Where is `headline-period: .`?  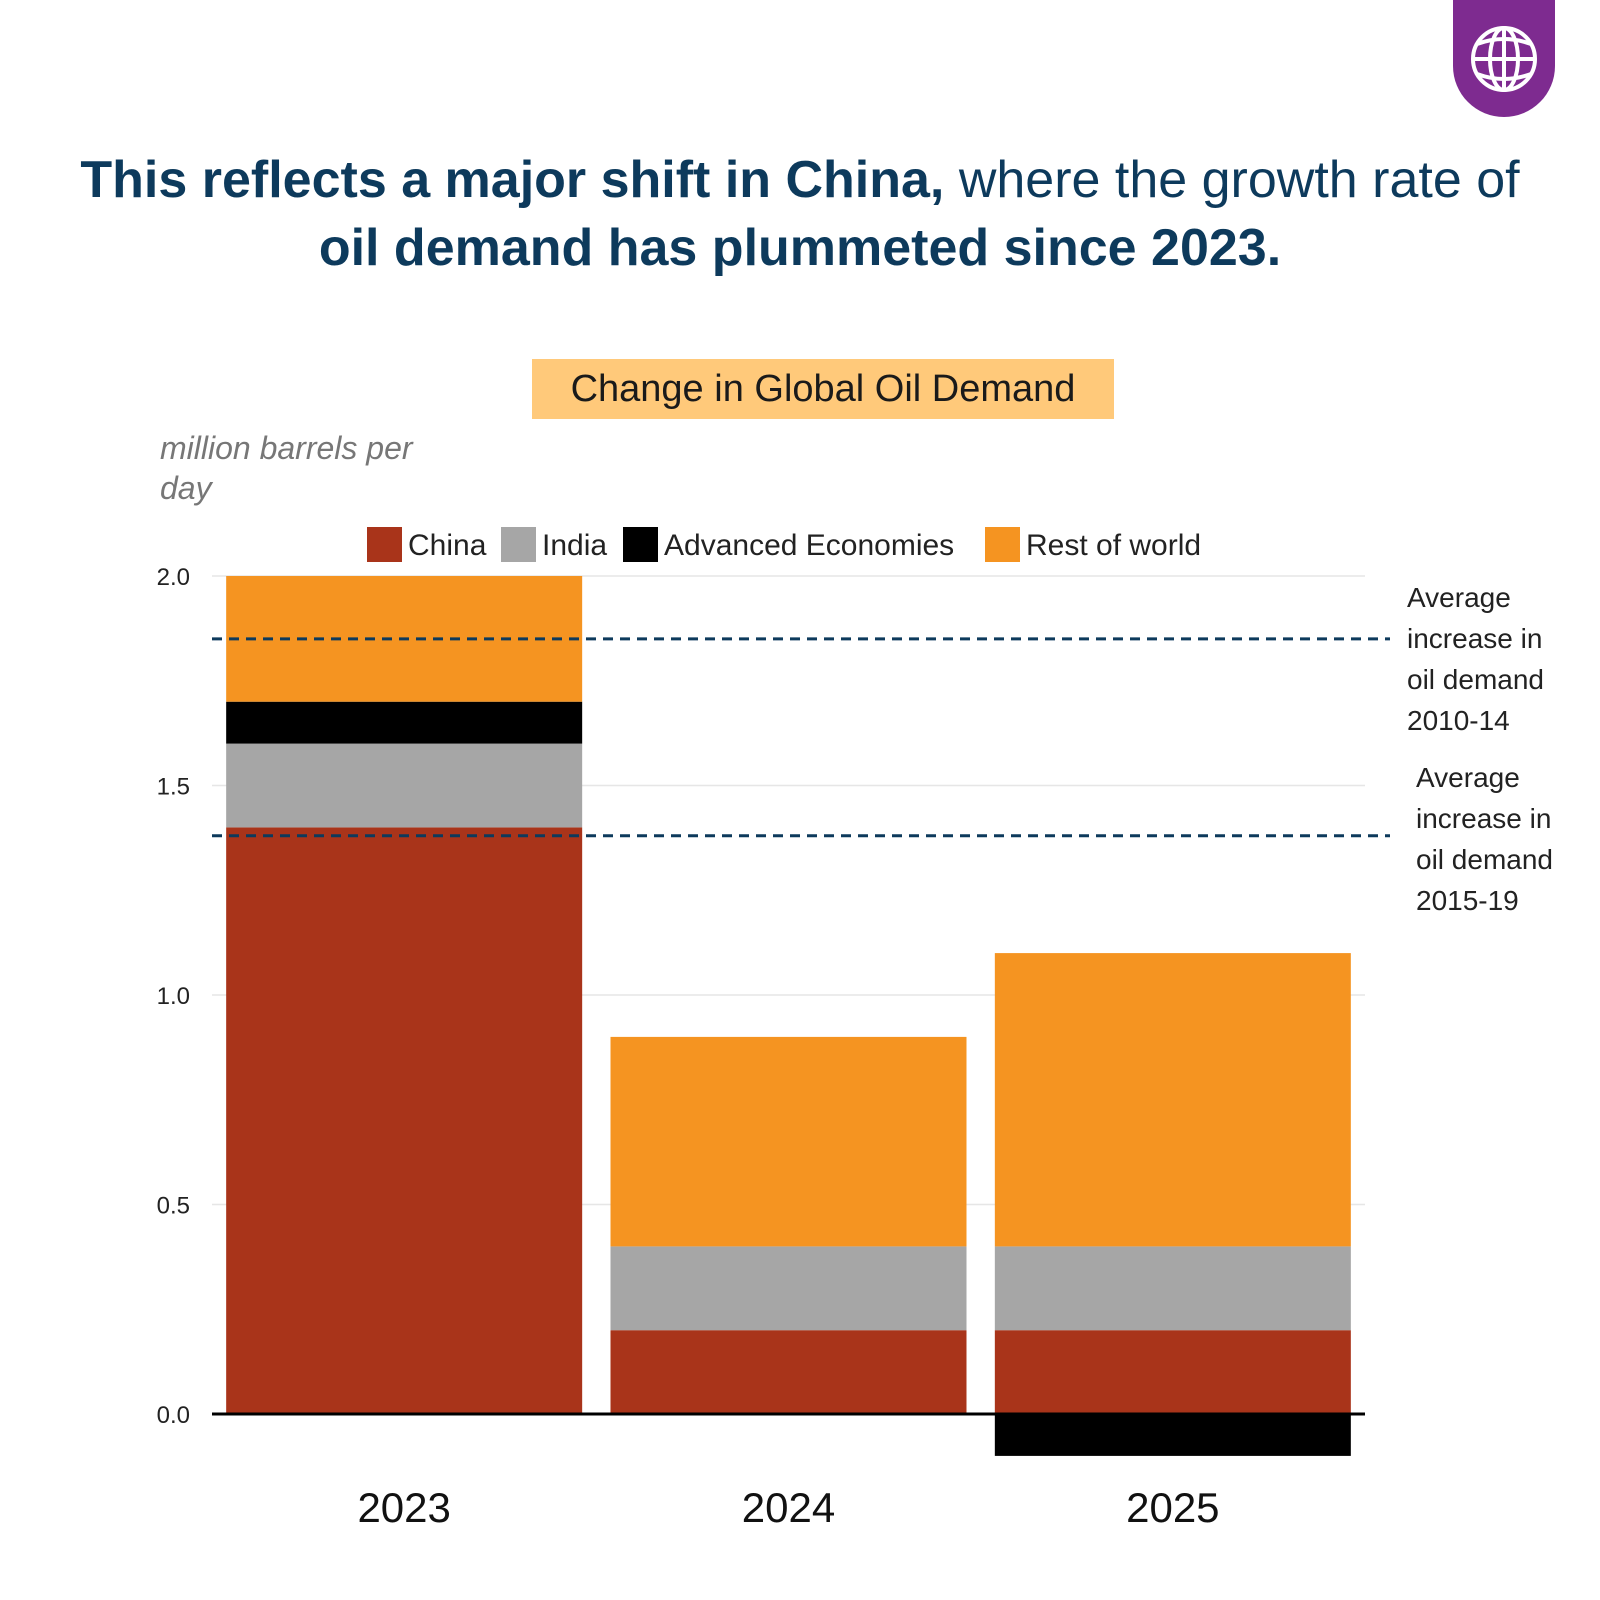 headline-period: . is located at coordinates (1274, 248).